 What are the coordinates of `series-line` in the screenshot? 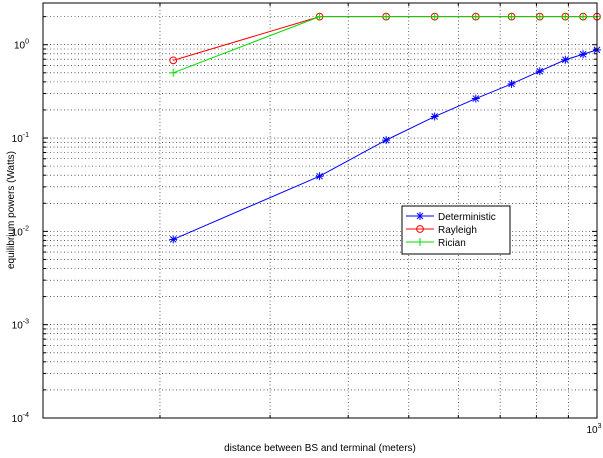 It's located at (385, 45).